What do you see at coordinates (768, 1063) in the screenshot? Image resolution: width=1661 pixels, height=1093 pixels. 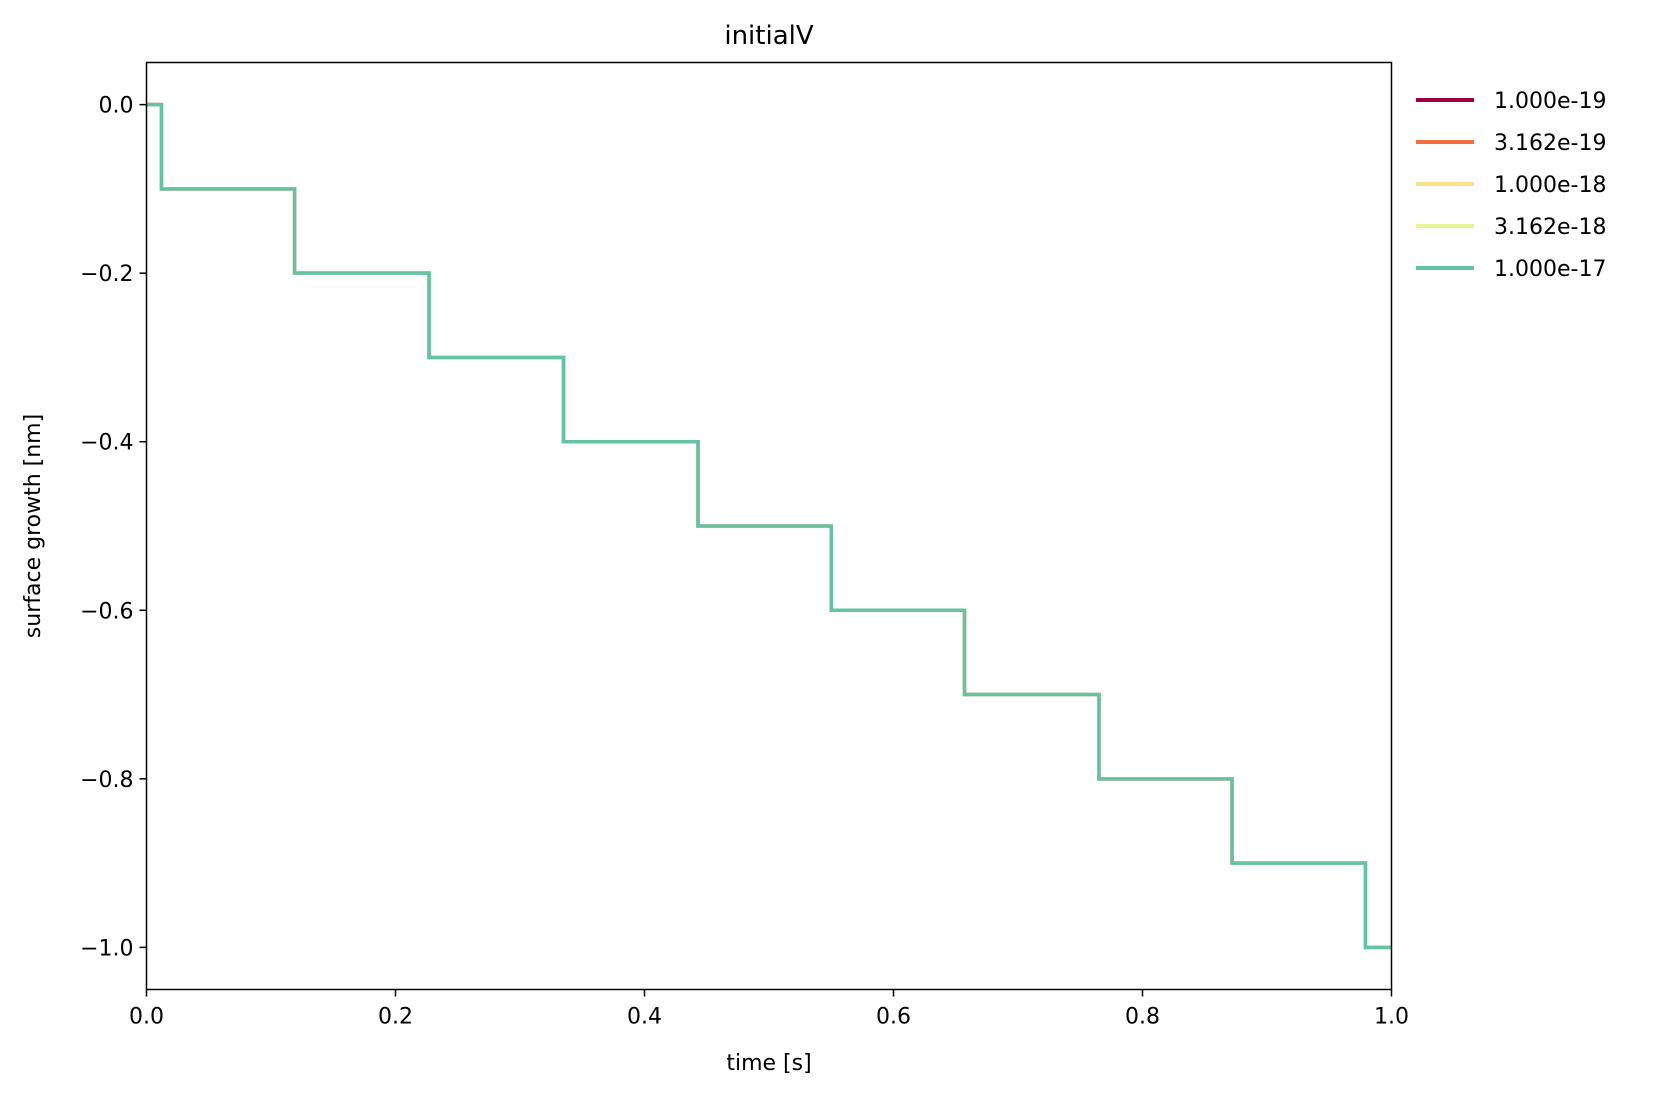 I see `x-axis-label: time [s]` at bounding box center [768, 1063].